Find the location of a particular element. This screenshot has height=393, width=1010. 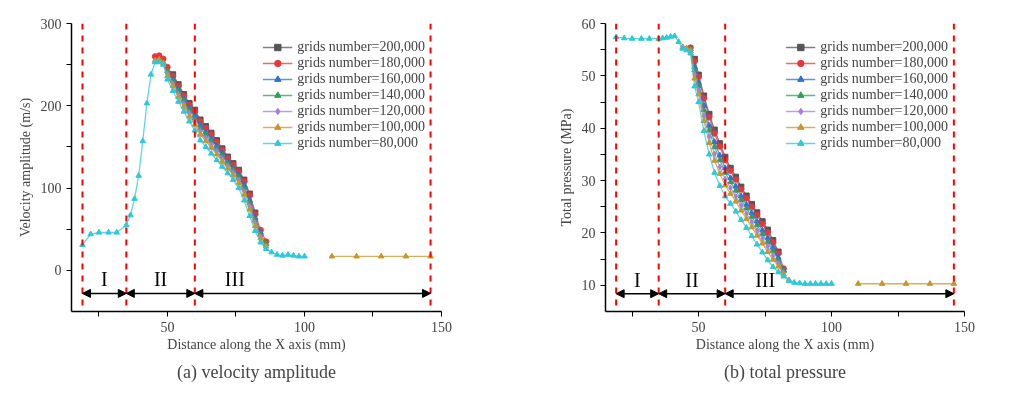

y-tick-label: 300 is located at coordinates (51, 24).